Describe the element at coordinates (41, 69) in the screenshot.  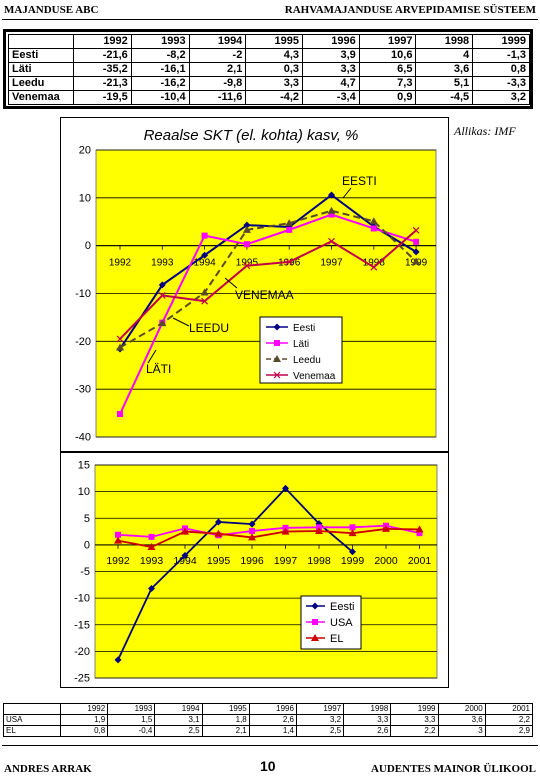
I see `row-label: Läti` at that location.